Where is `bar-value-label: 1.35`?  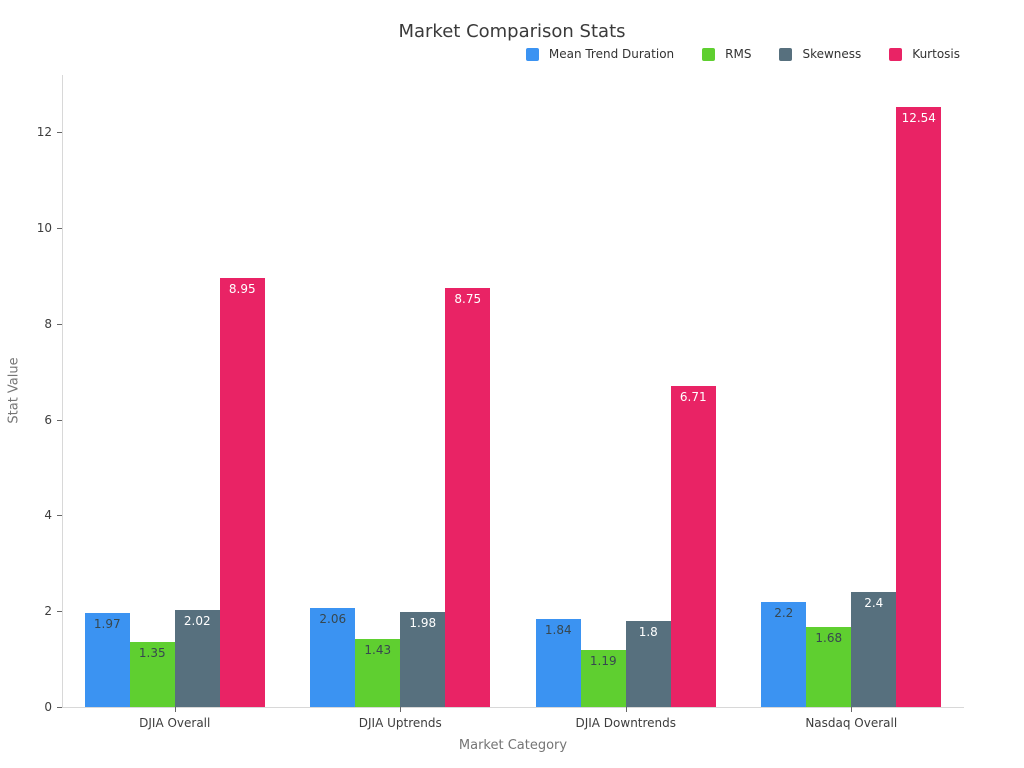
bar-value-label: 1.35 is located at coordinates (152, 653).